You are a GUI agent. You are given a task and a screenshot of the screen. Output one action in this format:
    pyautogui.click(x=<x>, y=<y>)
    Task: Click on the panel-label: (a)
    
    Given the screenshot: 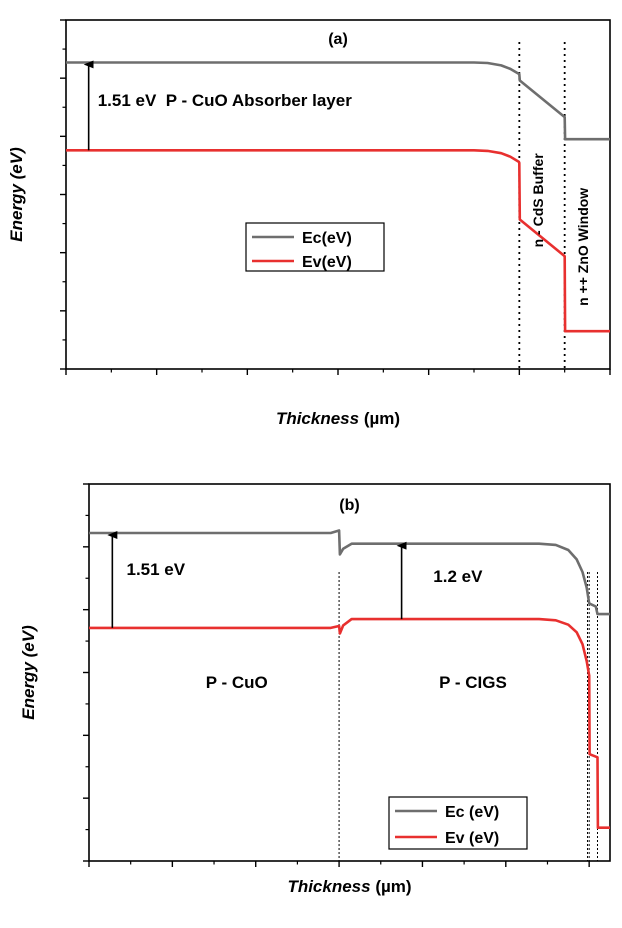 What is the action you would take?
    pyautogui.click(x=338, y=39)
    